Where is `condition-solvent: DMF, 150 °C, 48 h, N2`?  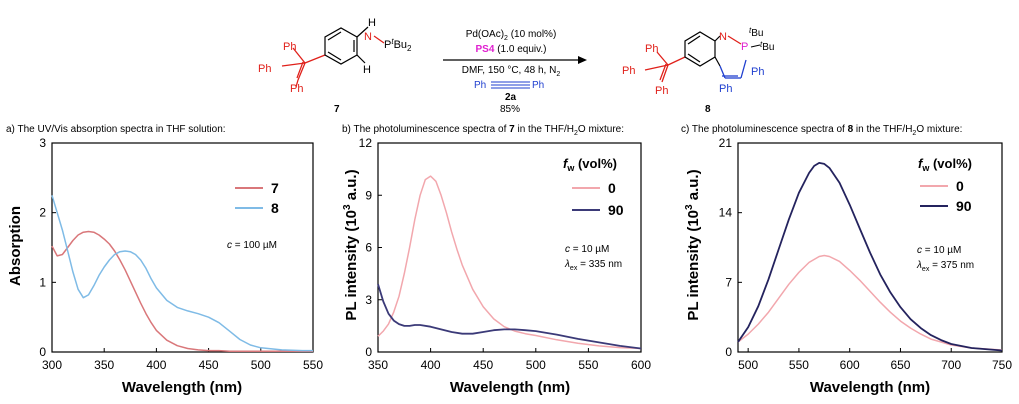 condition-solvent: DMF, 150 °C, 48 h, N2 is located at coordinates (511, 71).